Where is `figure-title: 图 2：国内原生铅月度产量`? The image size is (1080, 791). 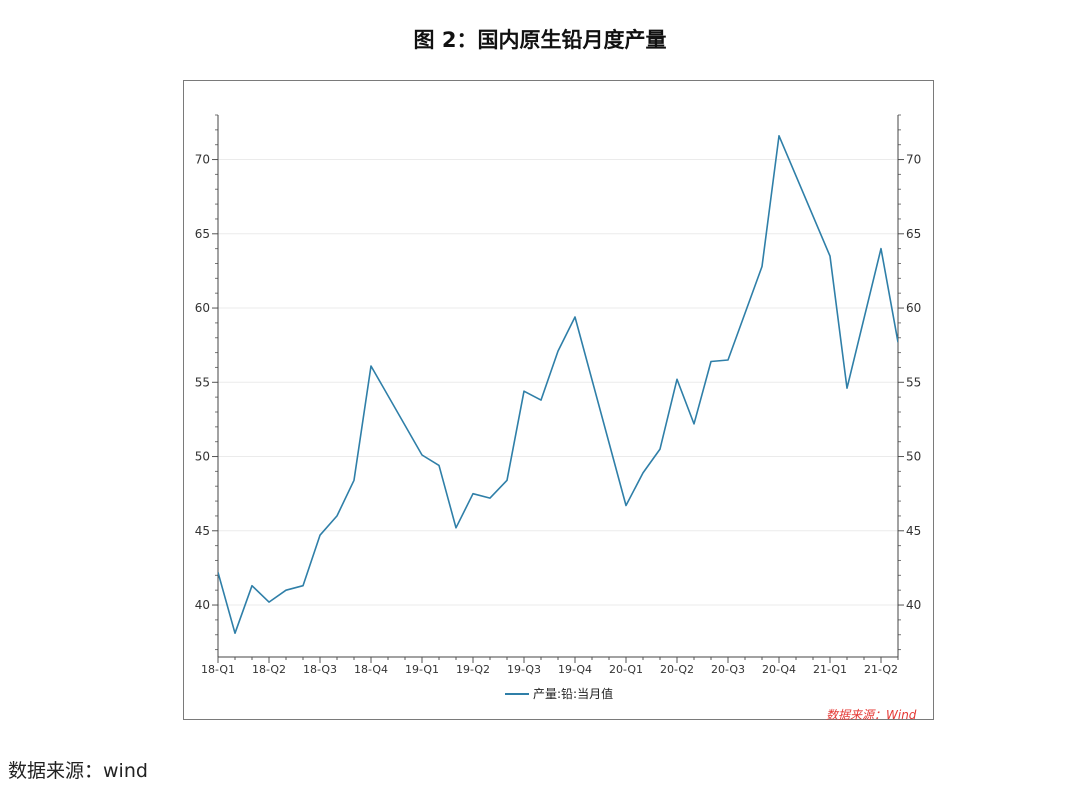
figure-title: 图 2：国内原生铅月度产量 is located at coordinates (540, 40).